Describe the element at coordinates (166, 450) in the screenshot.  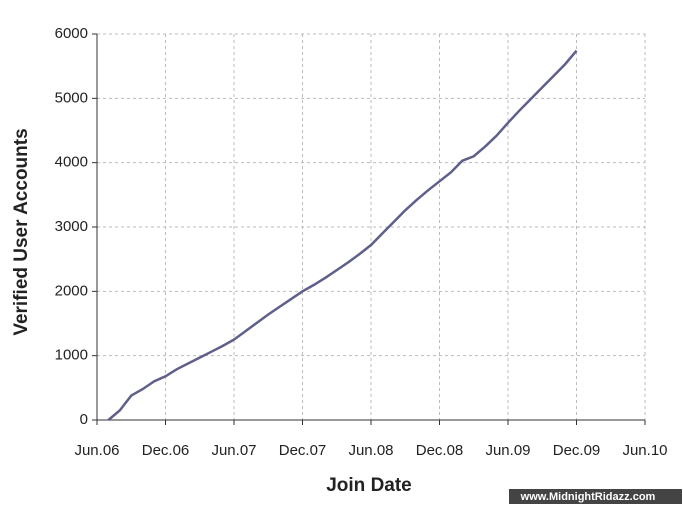
I see `x-tick-label: Dec.06` at that location.